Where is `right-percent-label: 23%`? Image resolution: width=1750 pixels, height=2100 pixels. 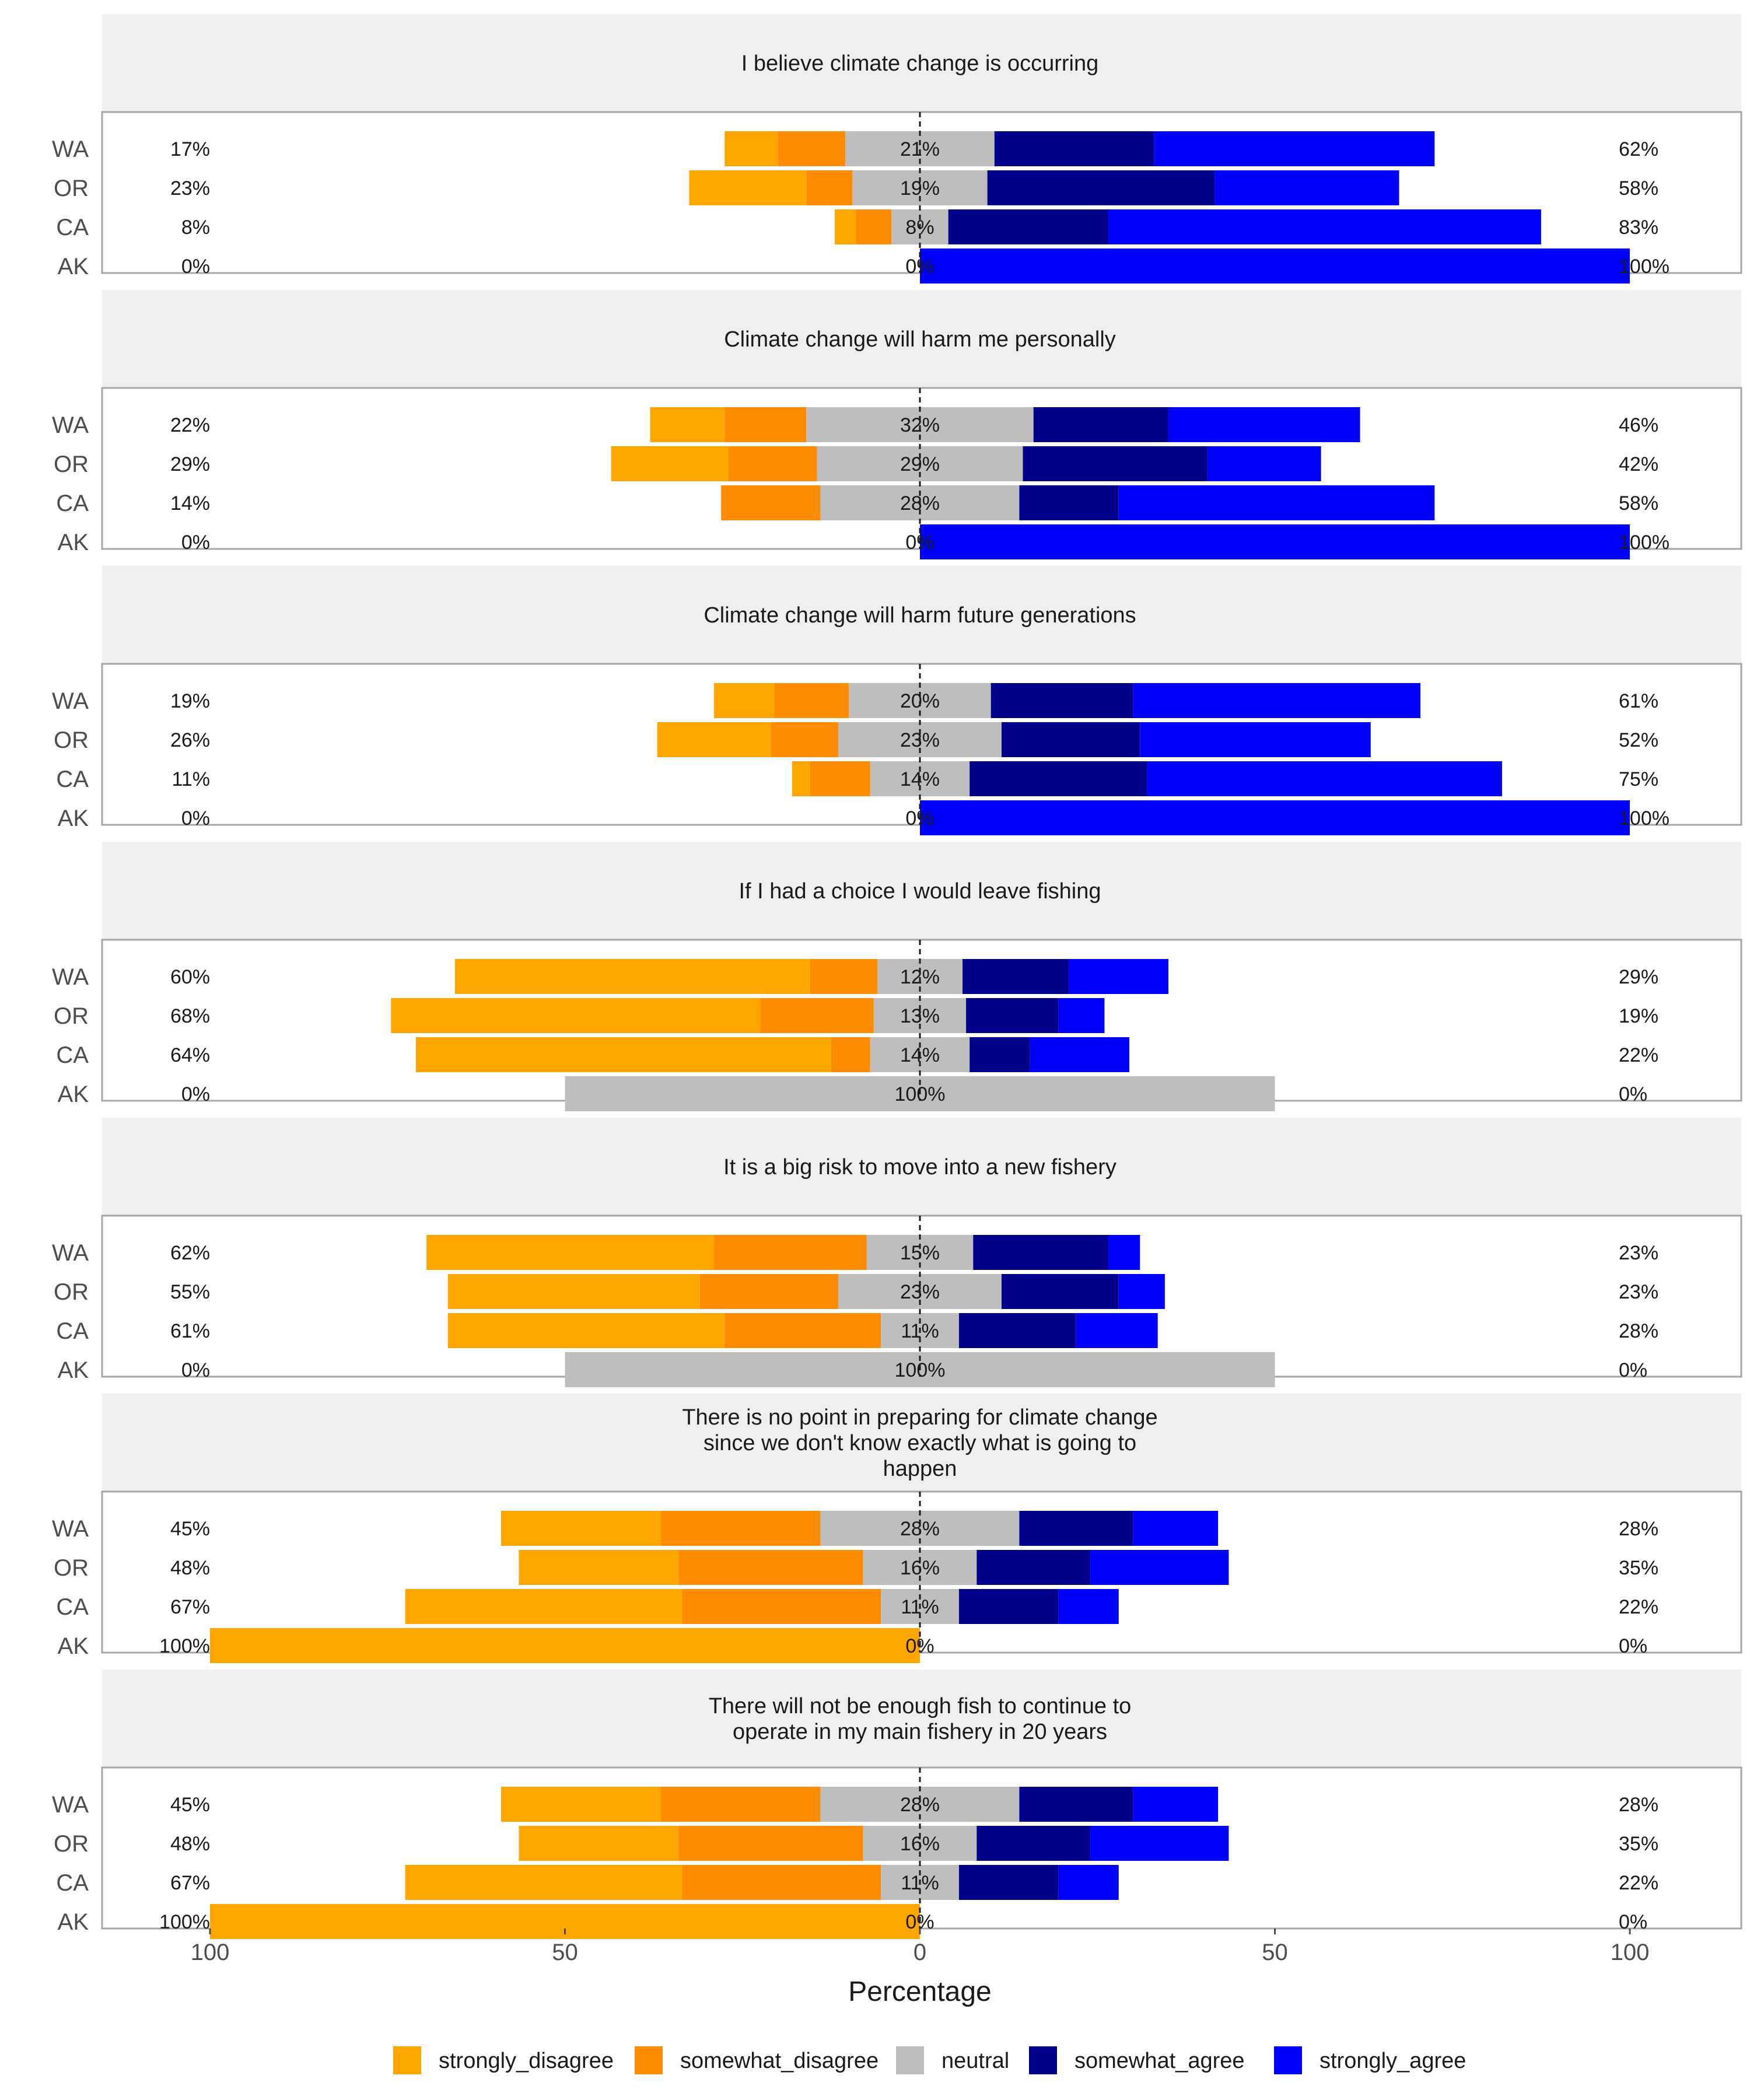
right-percent-label: 23% is located at coordinates (1638, 1253).